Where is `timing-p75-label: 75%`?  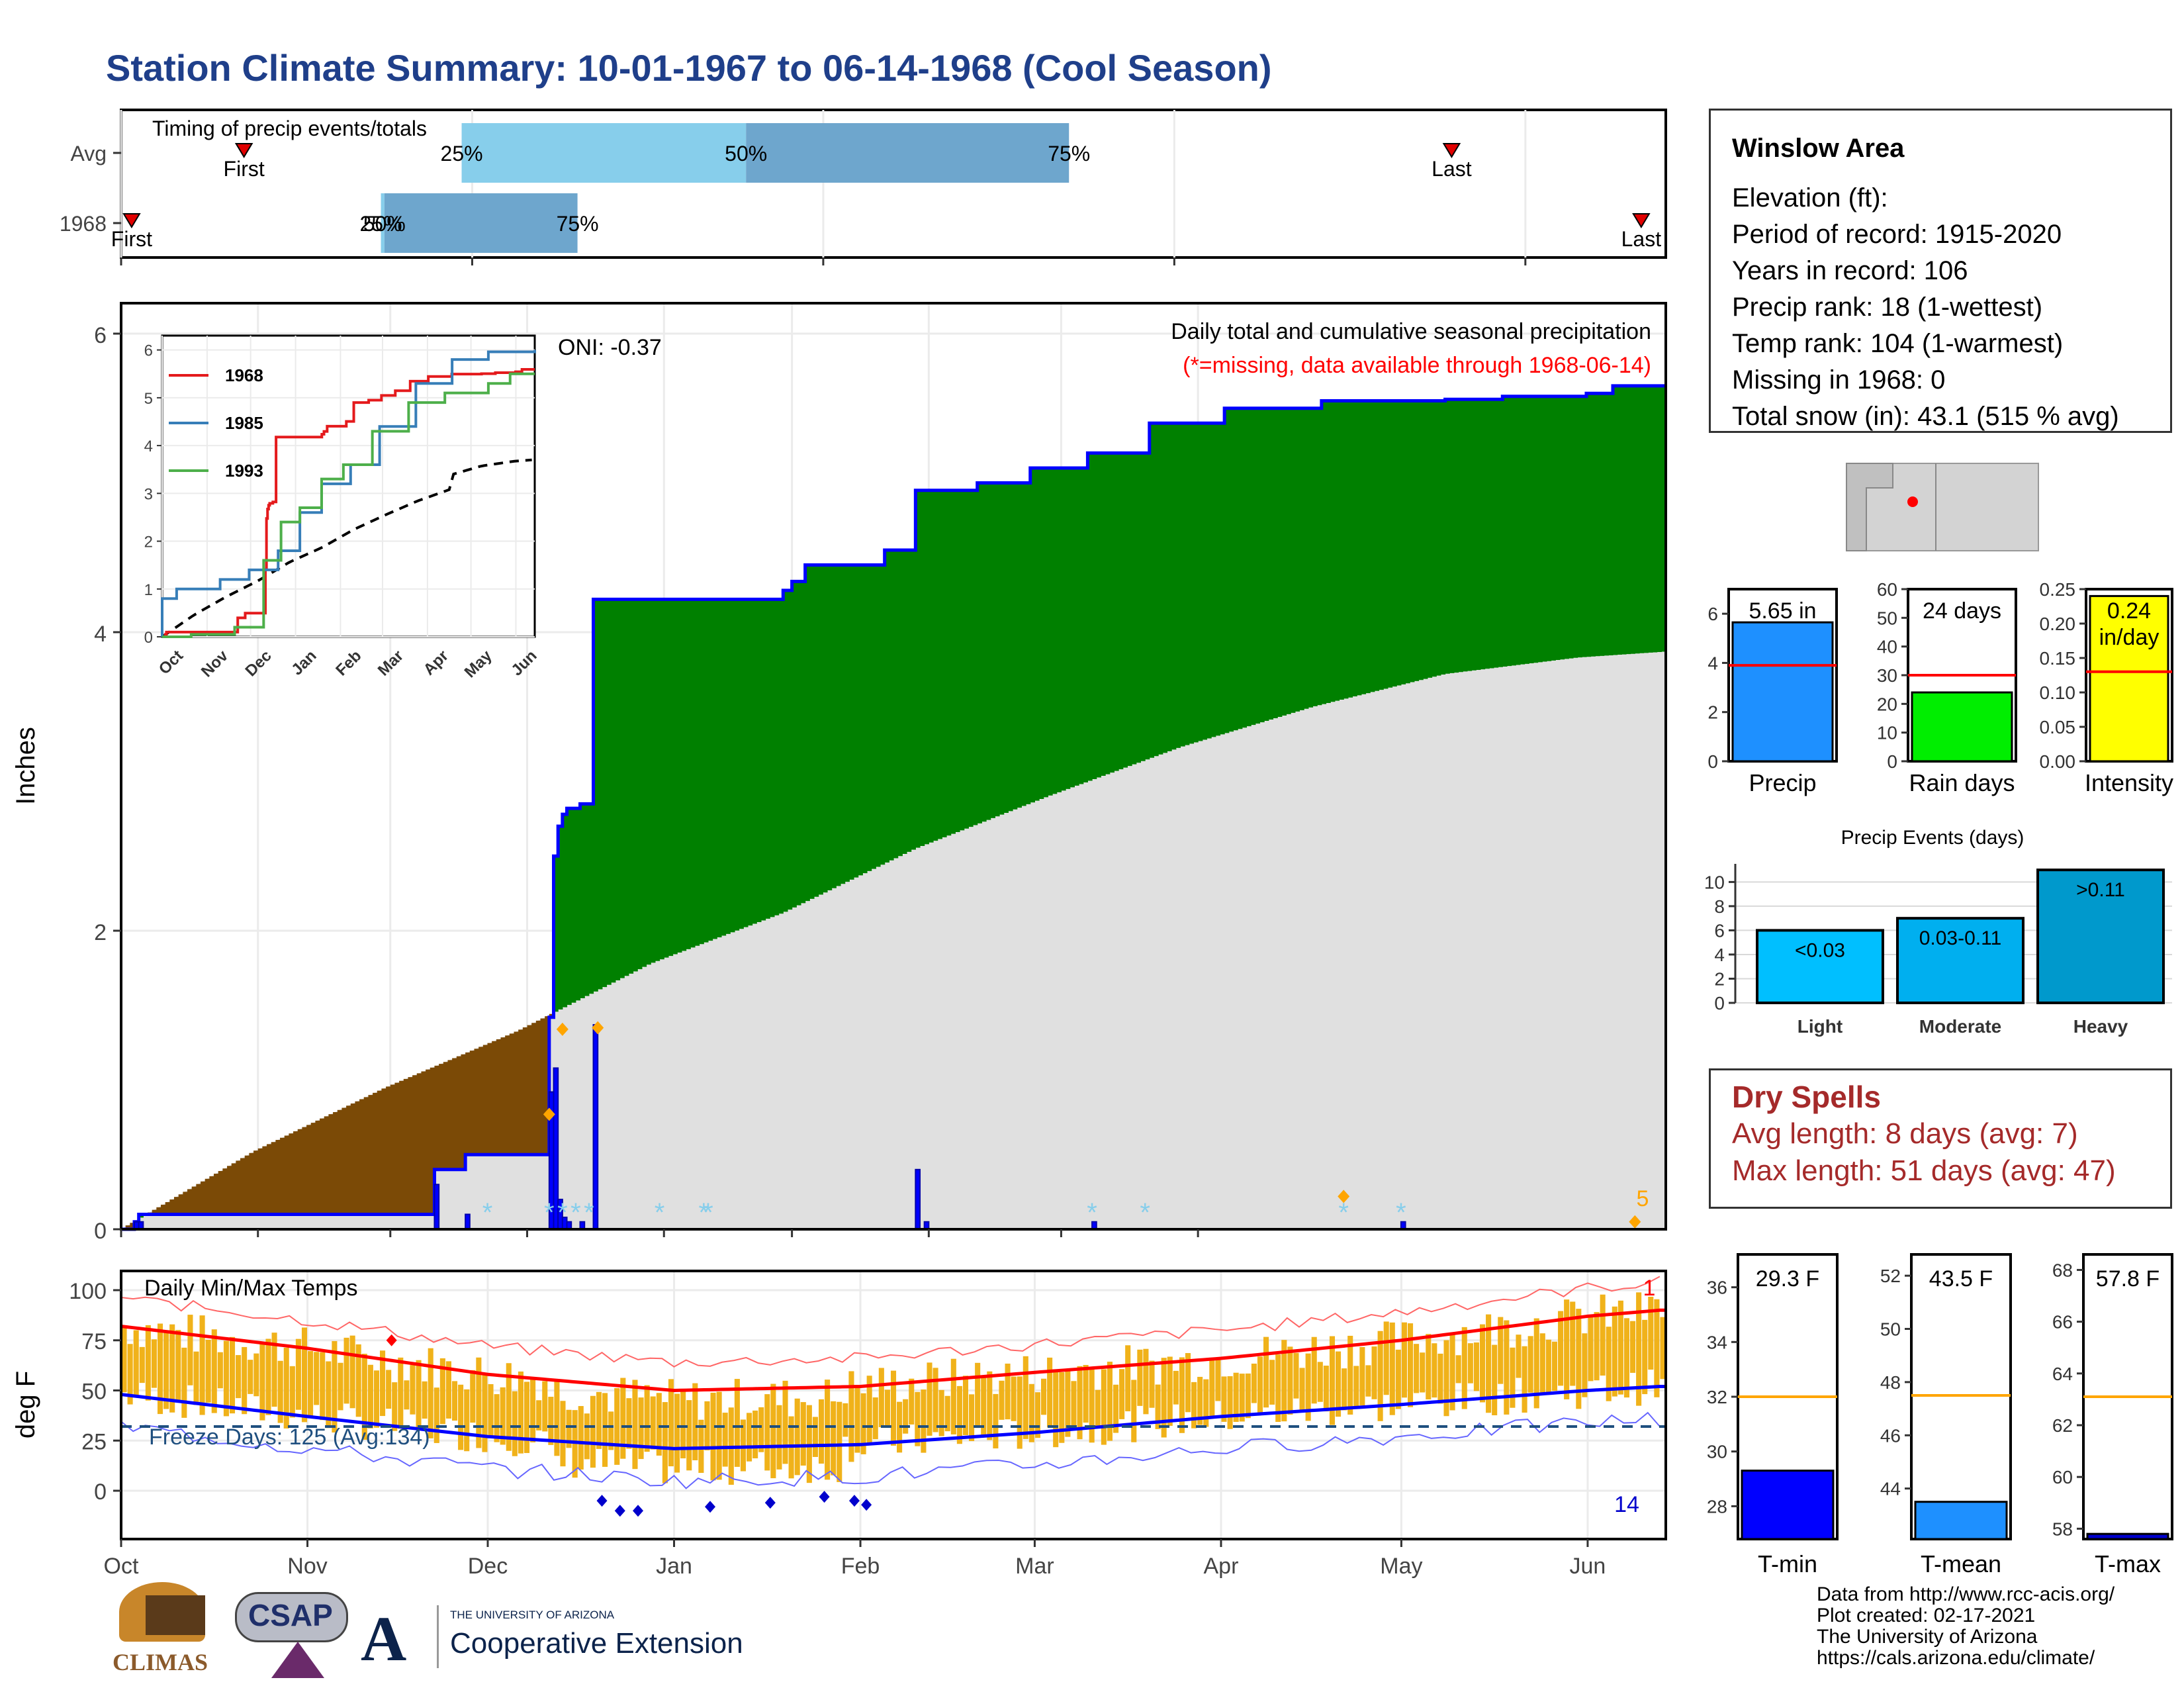
timing-p75-label: 75% is located at coordinates (578, 224).